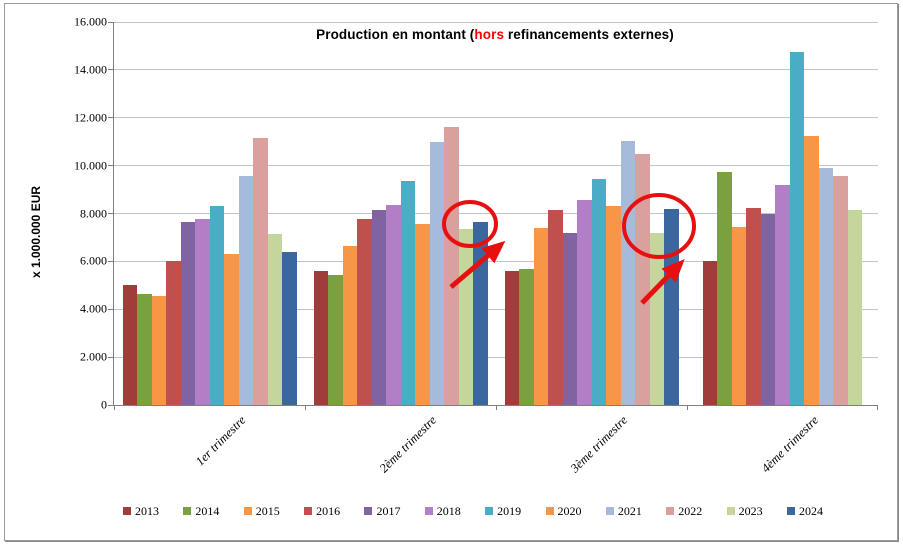  I want to click on bar-2018-q1, so click(202, 312).